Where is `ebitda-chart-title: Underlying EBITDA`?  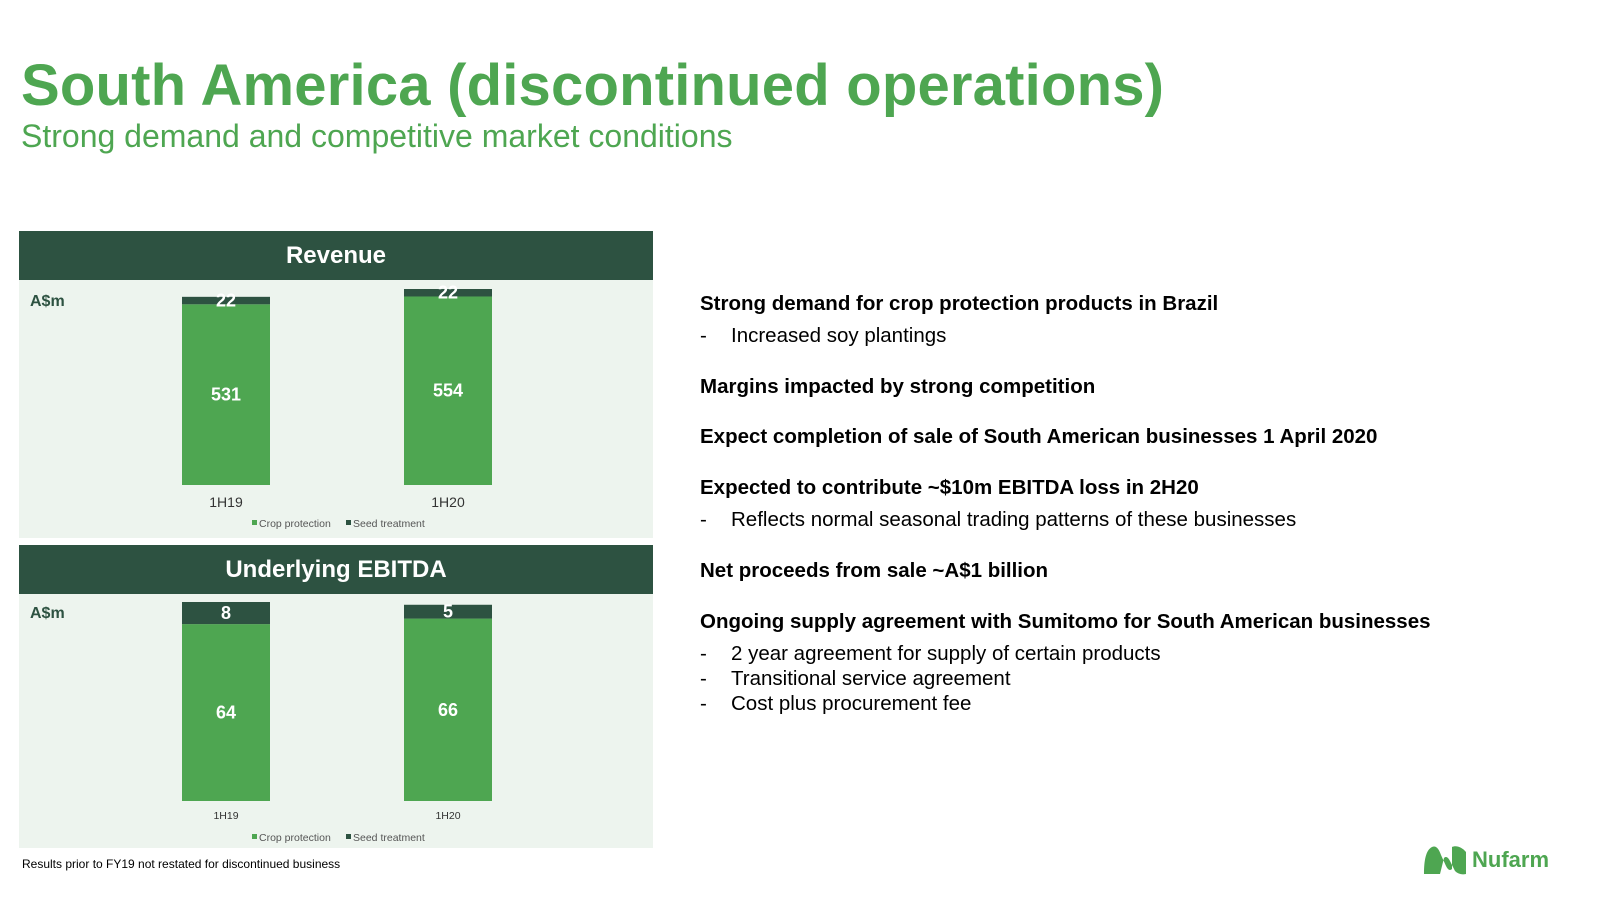
ebitda-chart-title: Underlying EBITDA is located at coordinates (336, 569).